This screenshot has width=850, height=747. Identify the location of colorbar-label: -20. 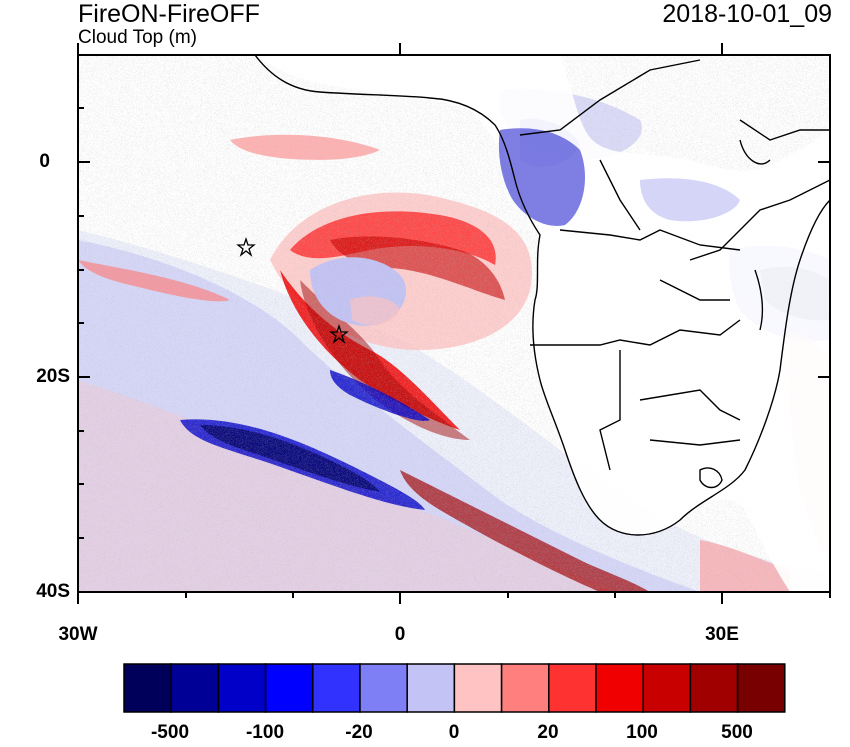
(359, 732).